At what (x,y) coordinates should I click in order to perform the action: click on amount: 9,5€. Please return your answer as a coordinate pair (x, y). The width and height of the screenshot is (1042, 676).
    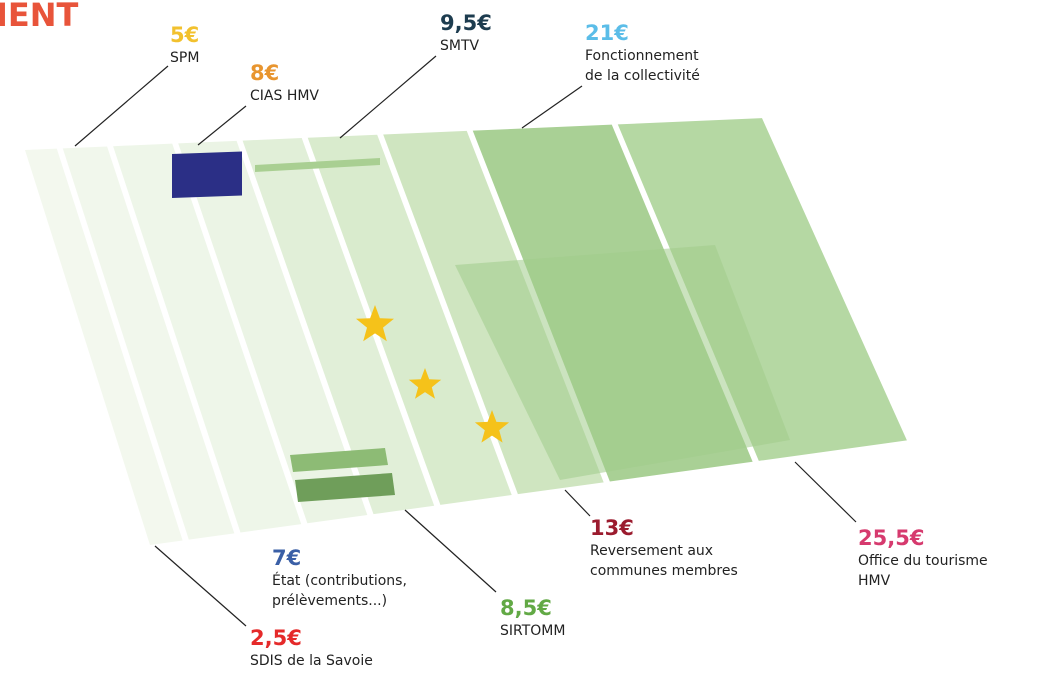
    Looking at the image, I should click on (466, 23).